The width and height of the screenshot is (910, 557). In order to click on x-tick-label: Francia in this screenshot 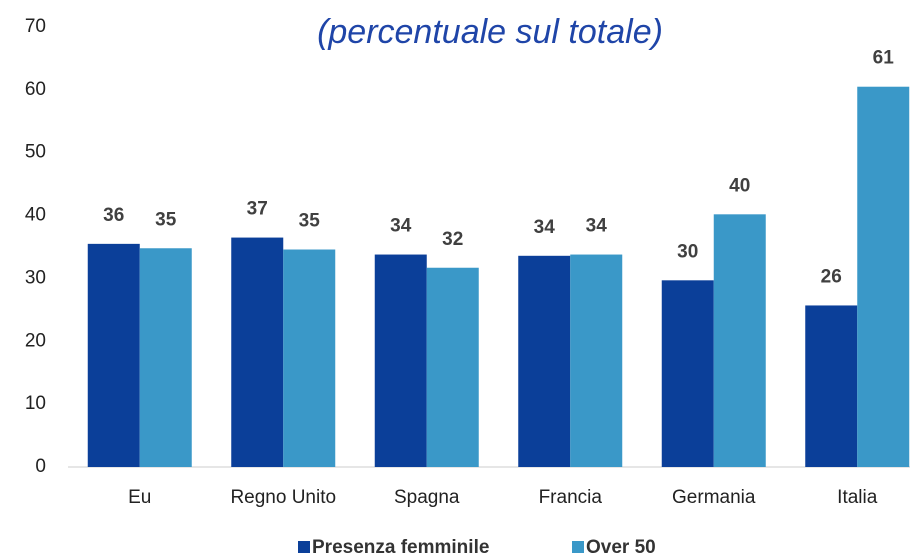, I will do `click(571, 497)`.